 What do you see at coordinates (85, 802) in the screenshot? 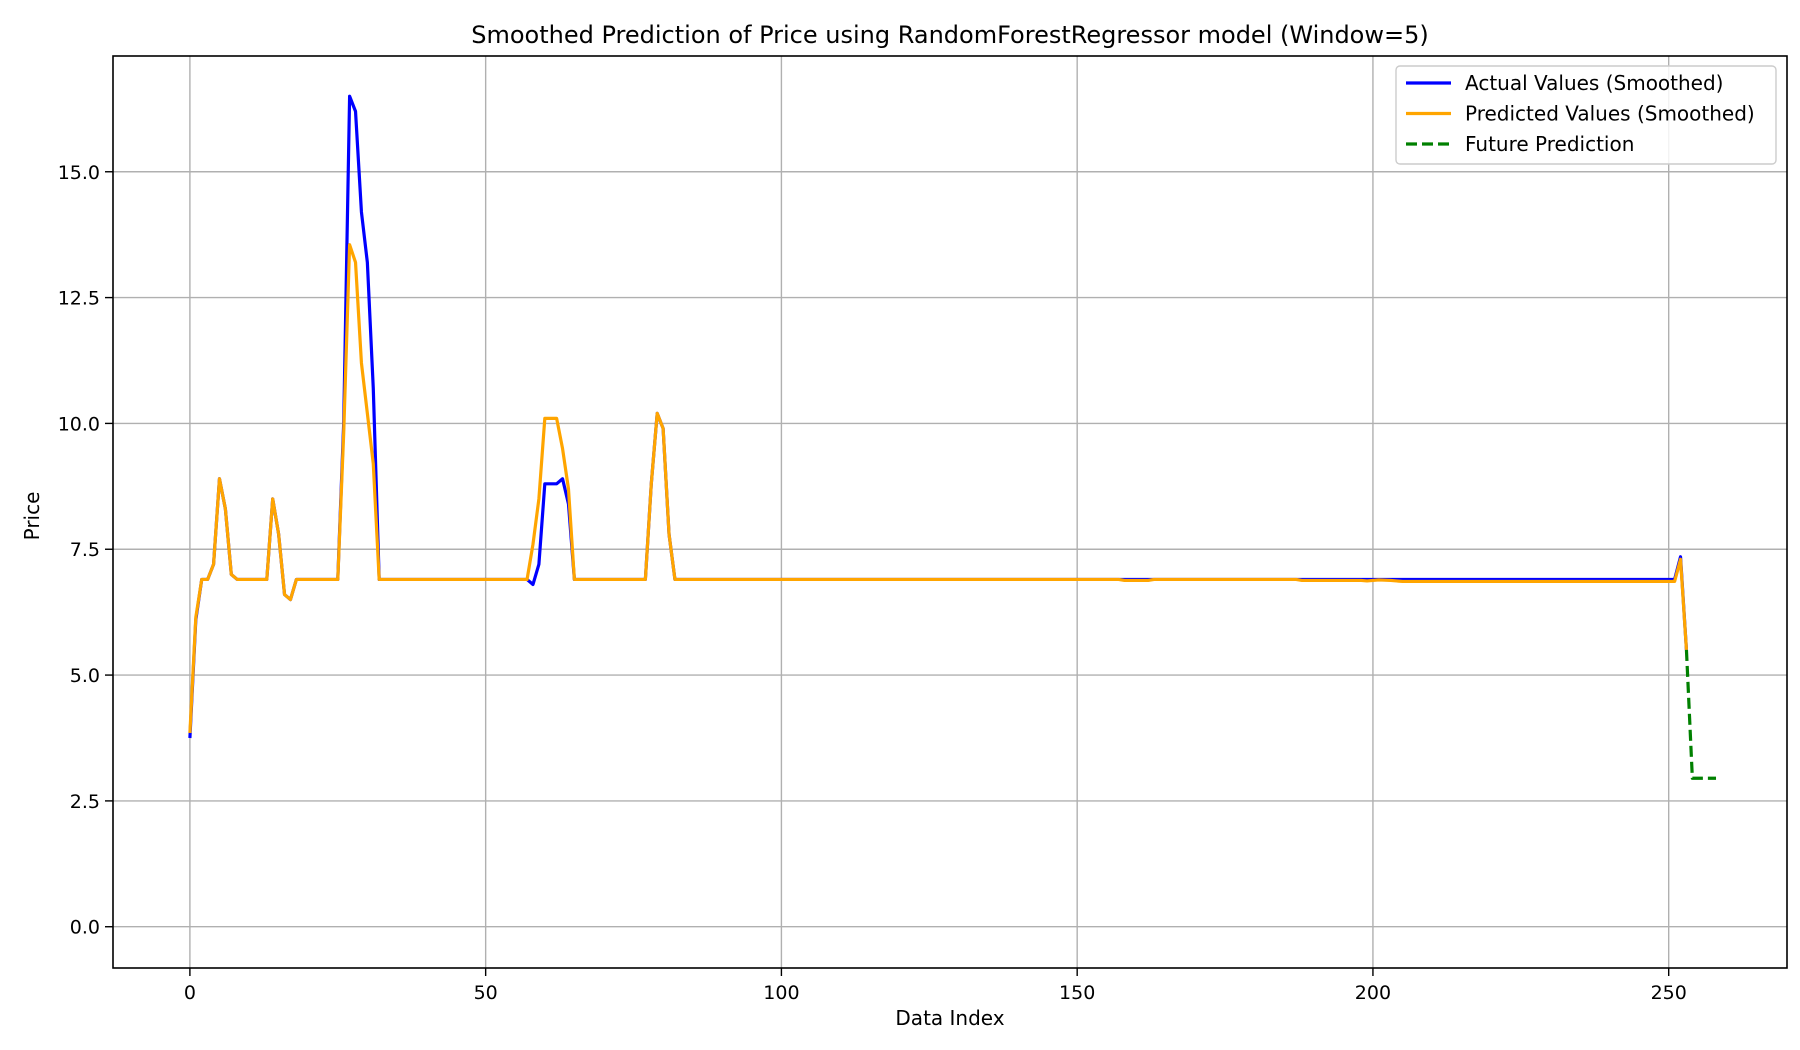
I see `y-tick-label: 2.5` at bounding box center [85, 802].